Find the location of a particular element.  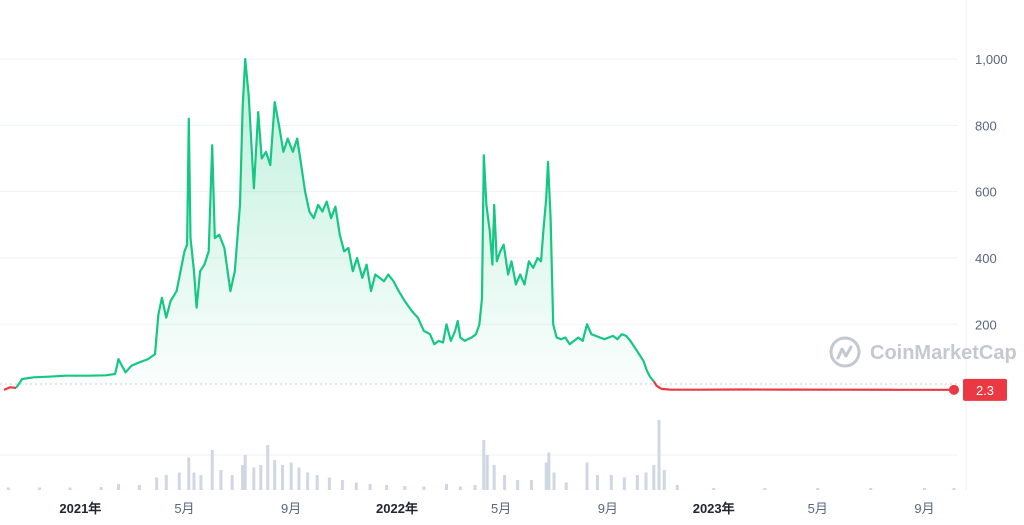

x-tick-label: 2023年 is located at coordinates (714, 508).